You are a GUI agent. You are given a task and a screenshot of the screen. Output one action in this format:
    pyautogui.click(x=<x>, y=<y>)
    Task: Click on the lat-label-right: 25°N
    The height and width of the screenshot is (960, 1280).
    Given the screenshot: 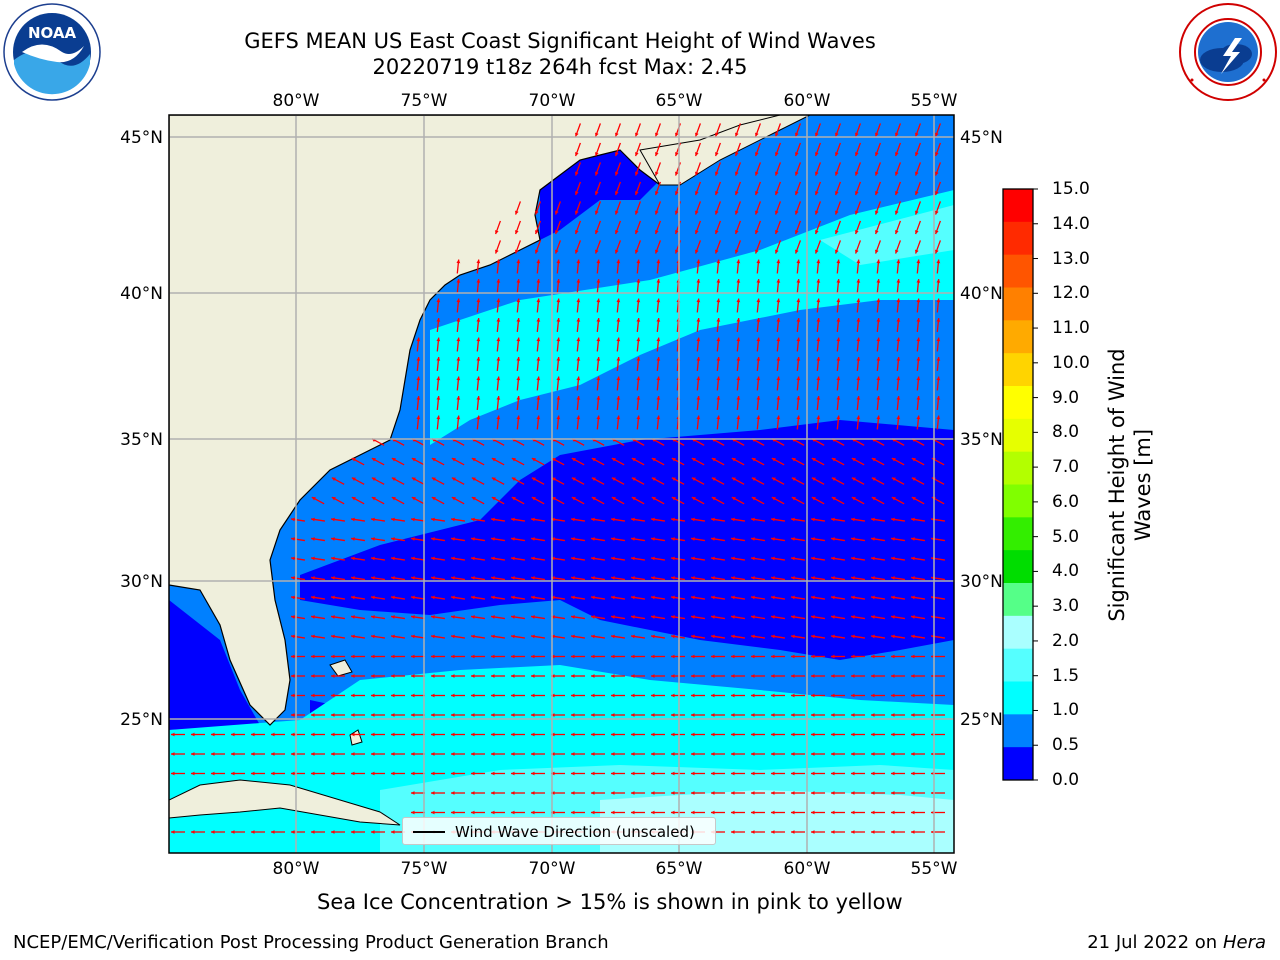 What is the action you would take?
    pyautogui.click(x=981, y=720)
    